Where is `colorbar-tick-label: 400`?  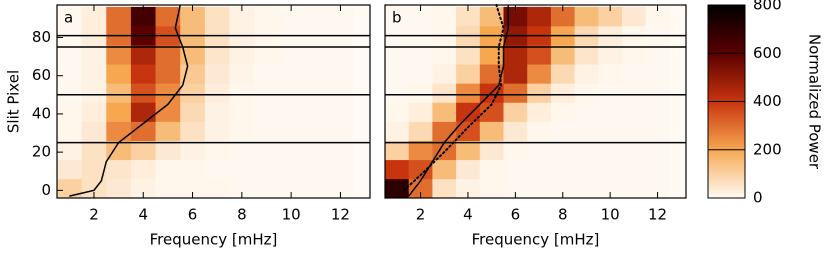 colorbar-tick-label: 400 is located at coordinates (767, 101).